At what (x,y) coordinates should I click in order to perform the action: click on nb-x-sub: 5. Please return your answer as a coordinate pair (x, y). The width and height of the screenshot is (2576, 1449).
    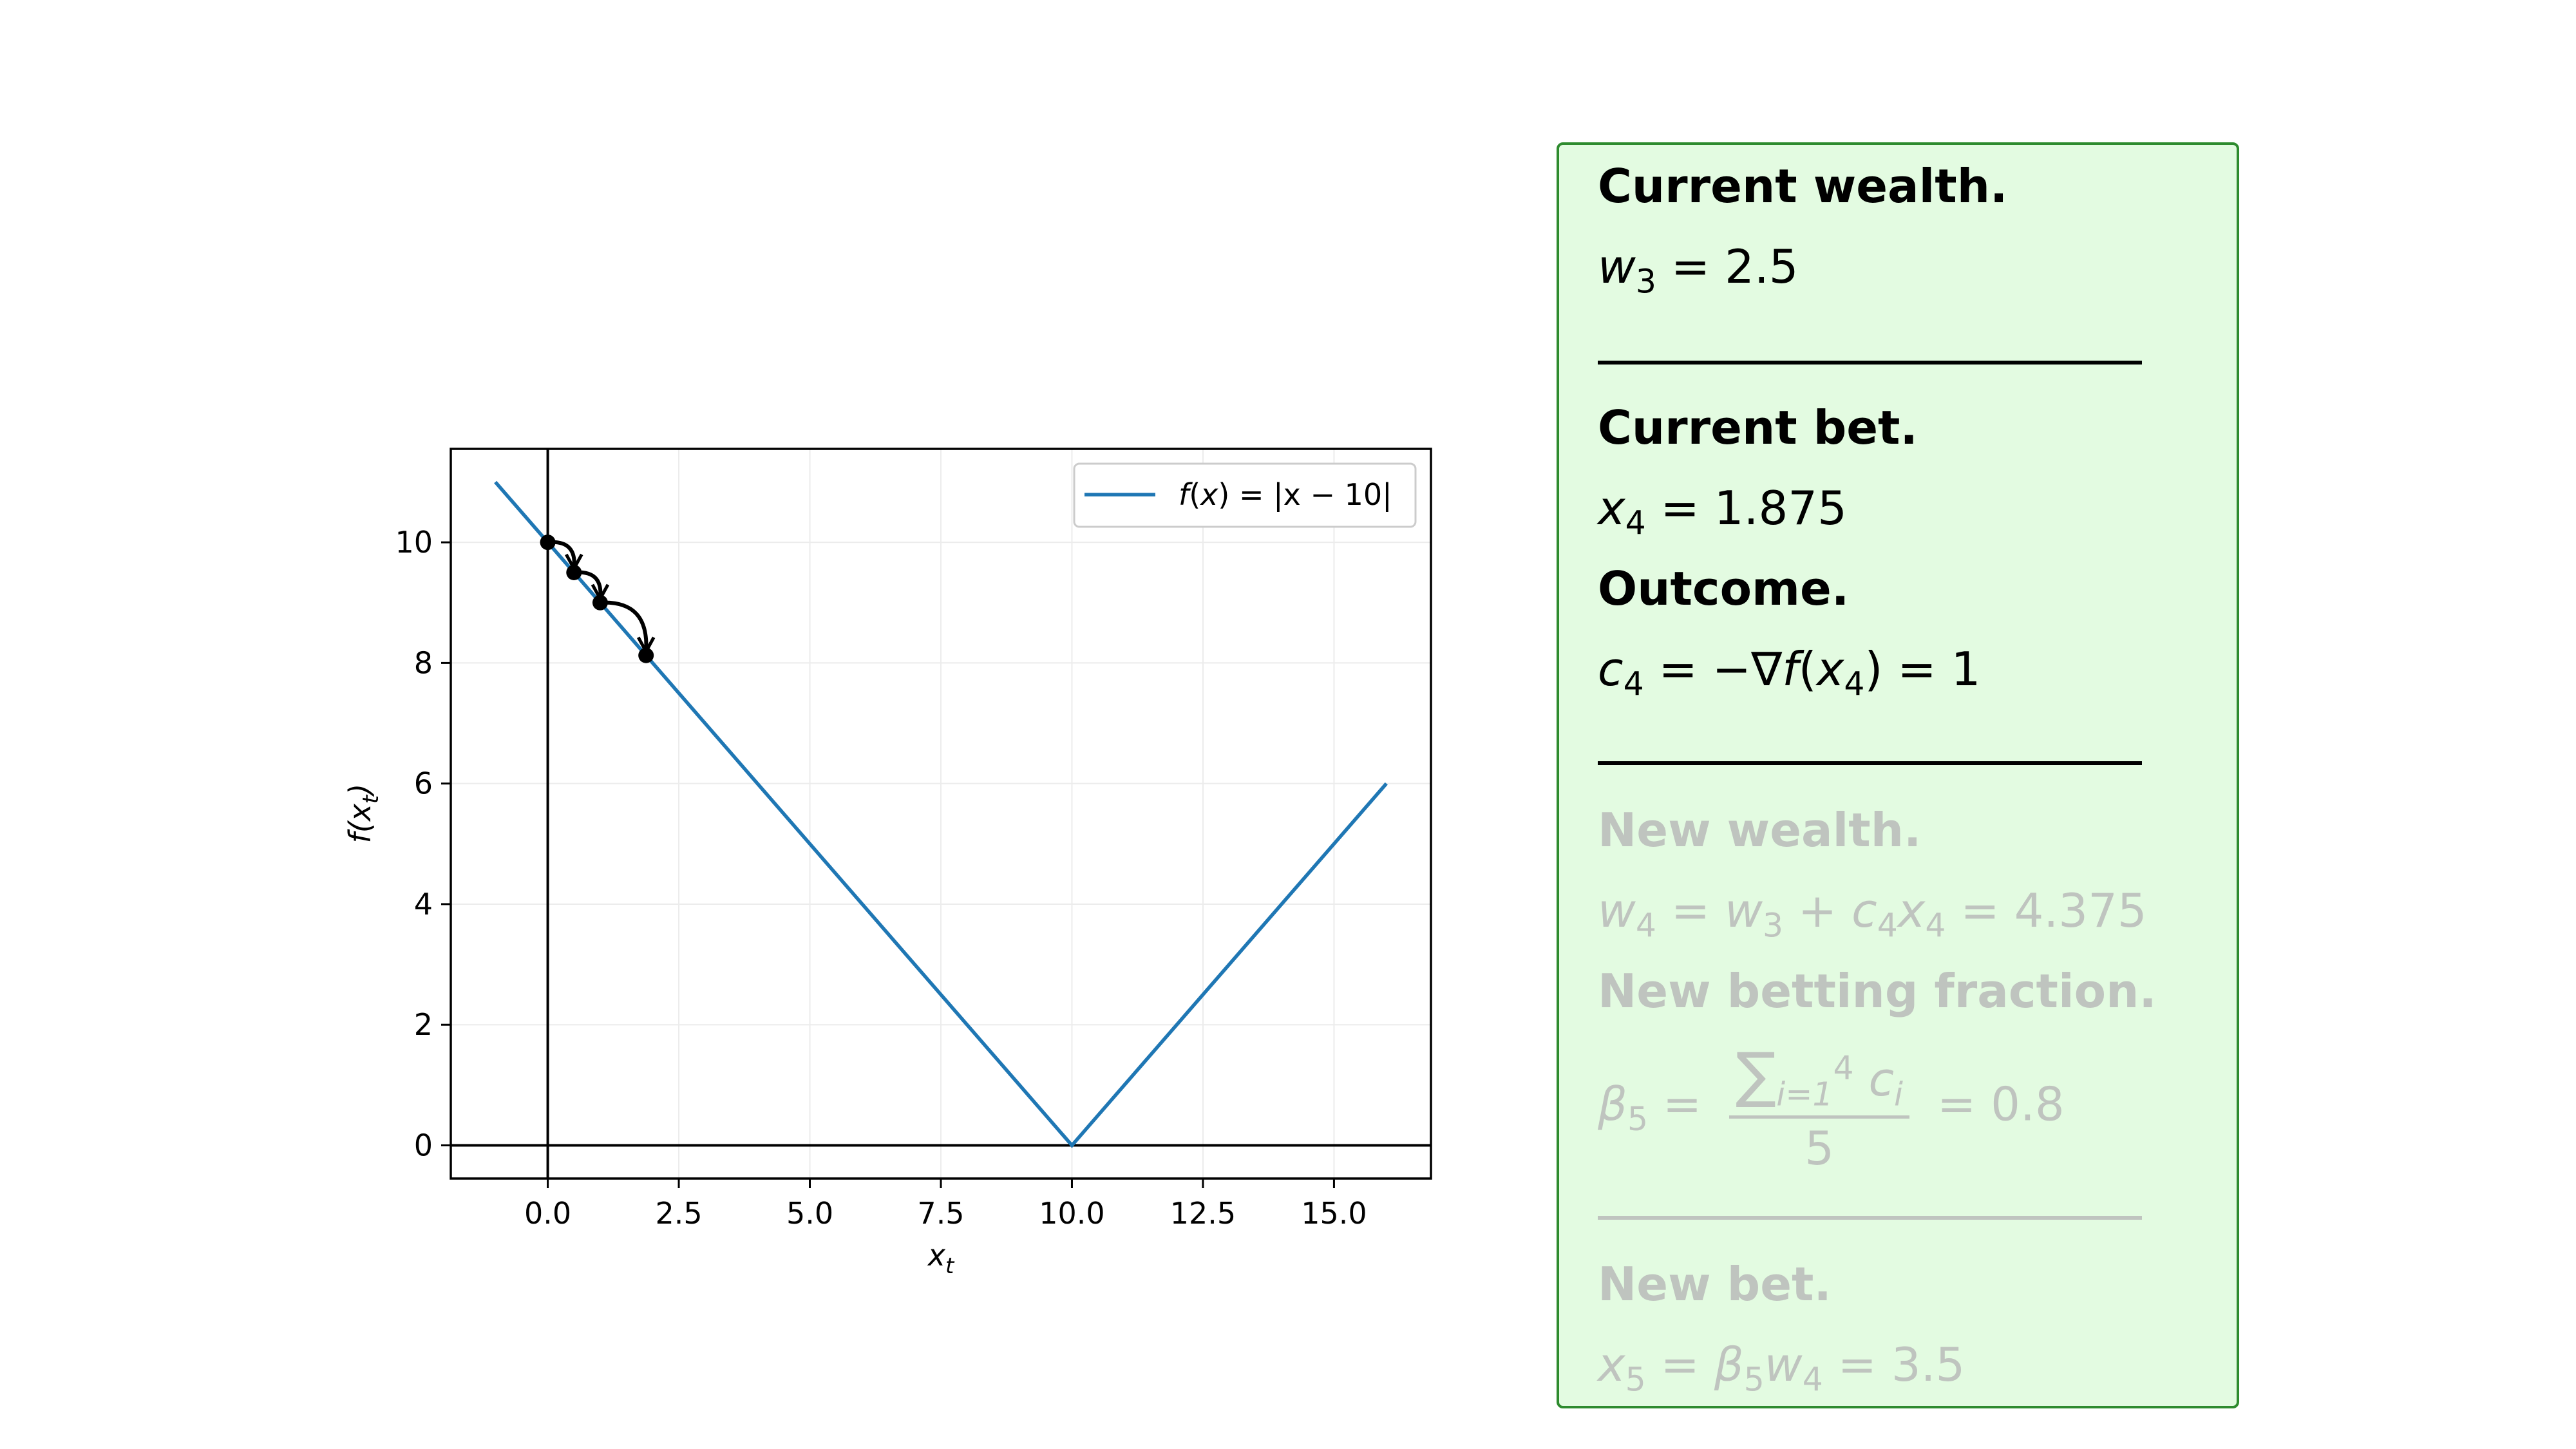
    Looking at the image, I should click on (1636, 1380).